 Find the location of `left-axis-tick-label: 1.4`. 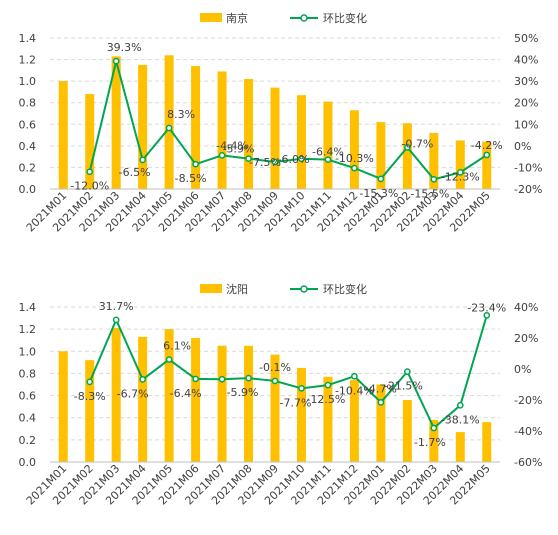

left-axis-tick-label: 1.4 is located at coordinates (28, 38).